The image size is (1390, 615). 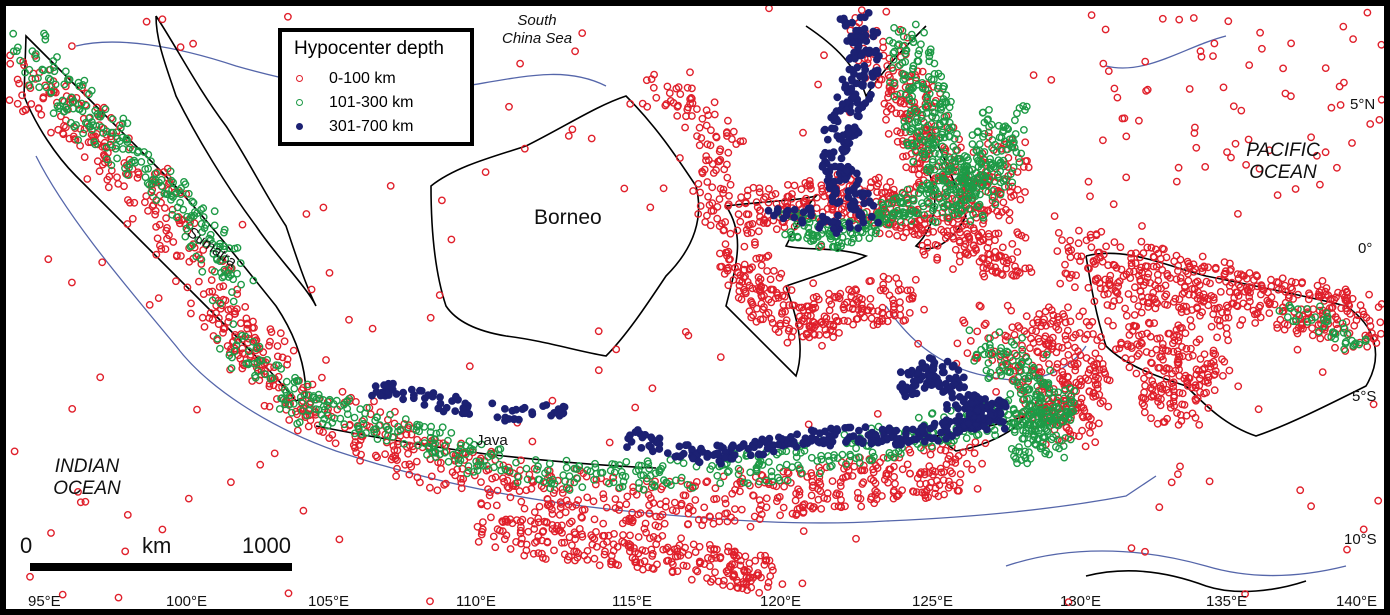 I want to click on borneo-coast, so click(x=565, y=226).